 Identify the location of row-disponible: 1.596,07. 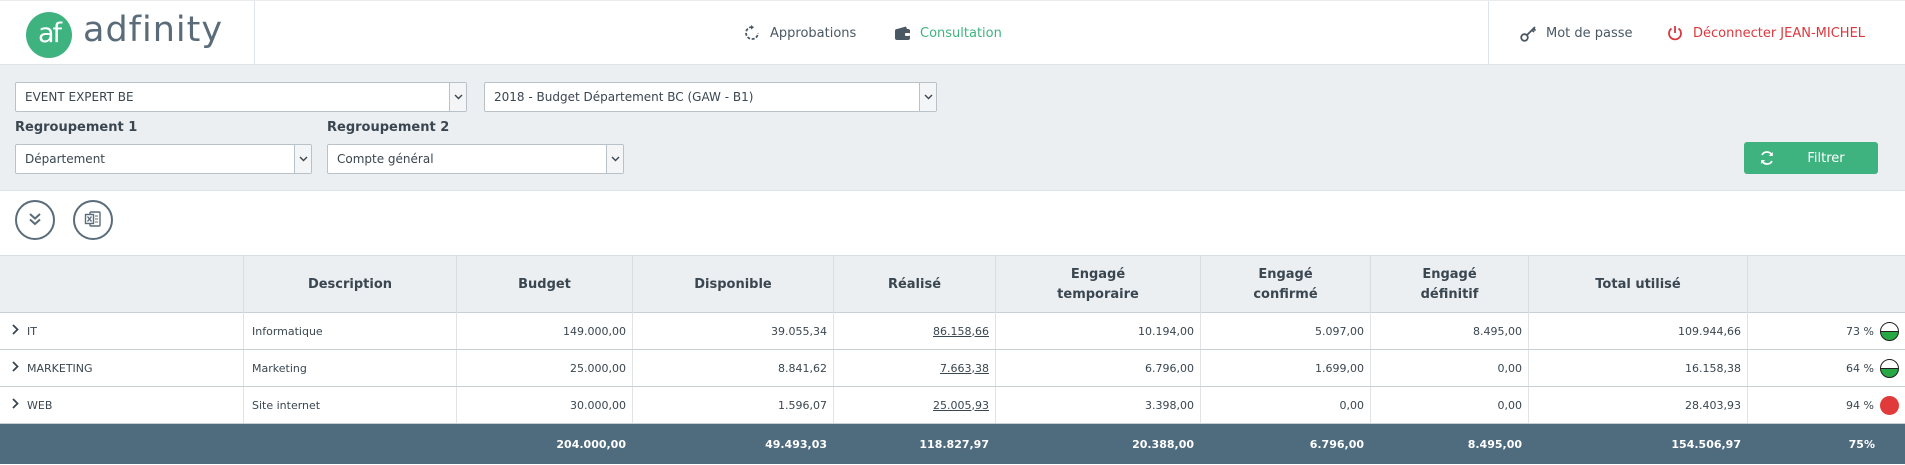
(732, 405).